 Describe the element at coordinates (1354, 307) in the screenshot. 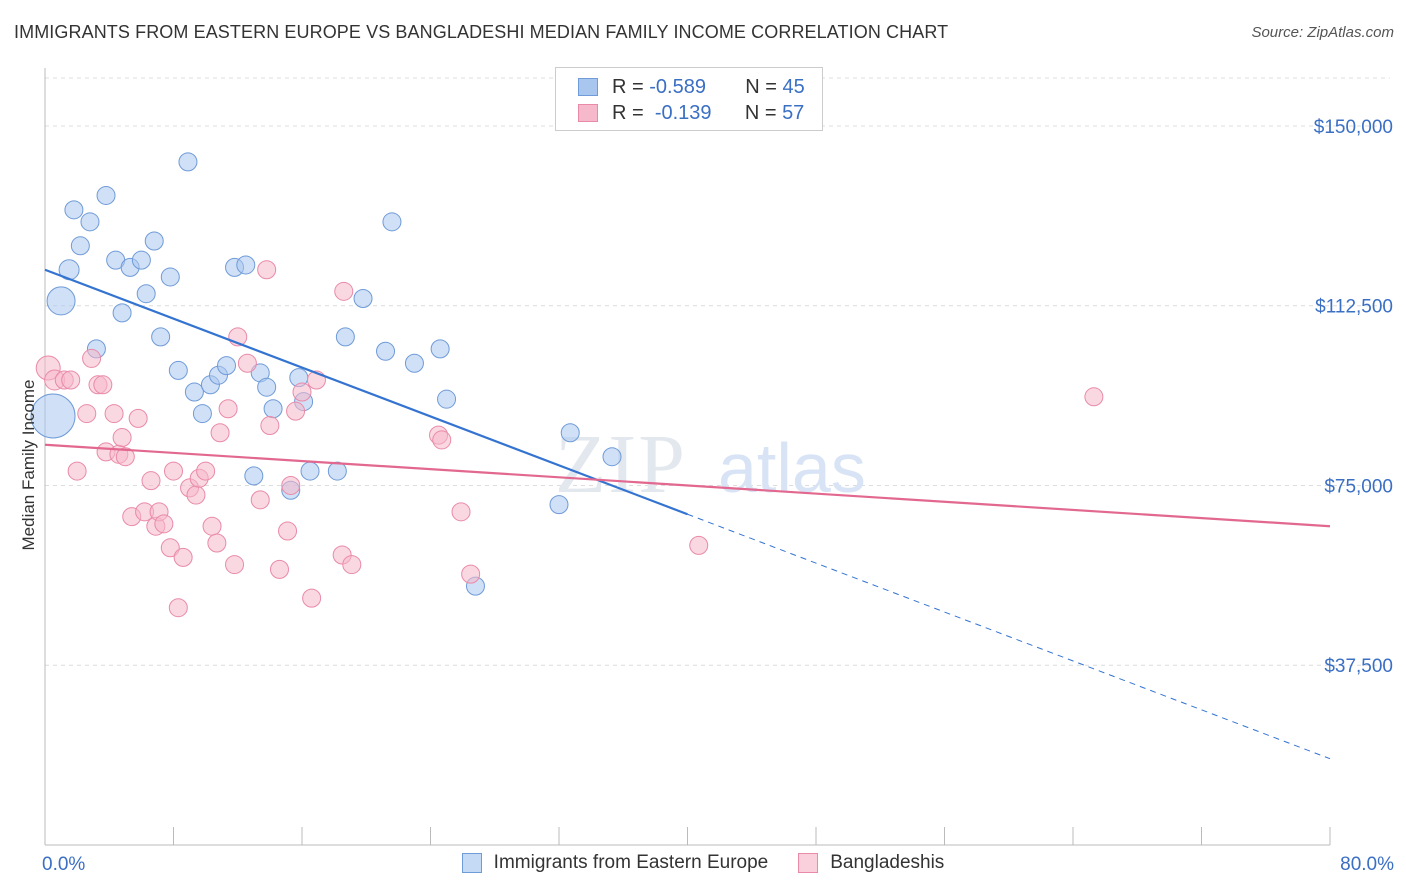

I see `y-tick-label: $112,500` at that location.